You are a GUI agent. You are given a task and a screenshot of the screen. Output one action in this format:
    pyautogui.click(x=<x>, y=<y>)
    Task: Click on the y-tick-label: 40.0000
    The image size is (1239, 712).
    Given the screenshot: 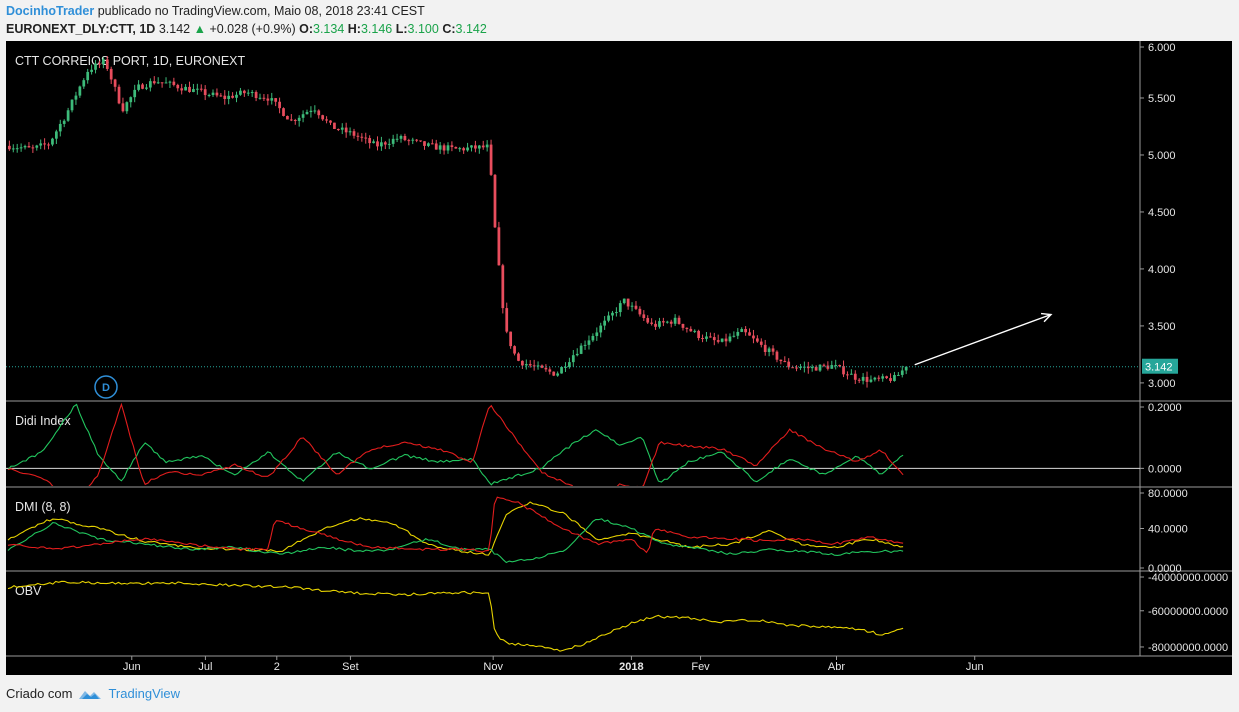 What is the action you would take?
    pyautogui.click(x=1168, y=530)
    